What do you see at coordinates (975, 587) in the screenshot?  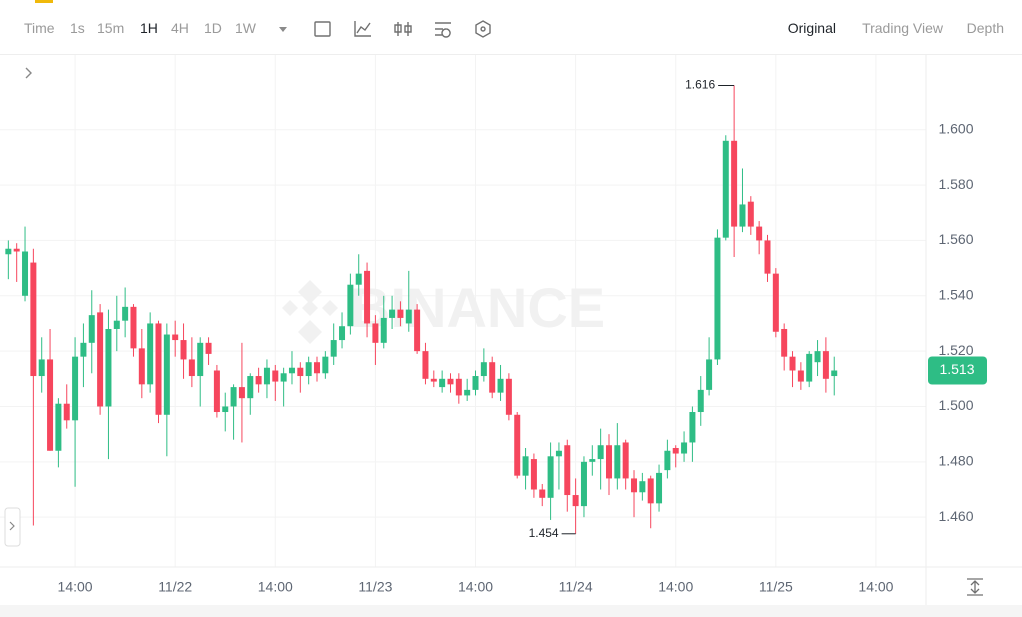 I see `scale-toggle` at bounding box center [975, 587].